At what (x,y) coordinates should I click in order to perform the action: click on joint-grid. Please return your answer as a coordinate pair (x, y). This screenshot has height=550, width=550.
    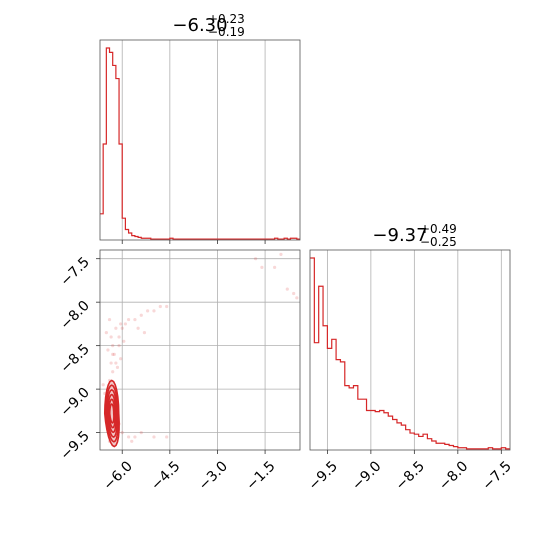
    Looking at the image, I should click on (200, 350).